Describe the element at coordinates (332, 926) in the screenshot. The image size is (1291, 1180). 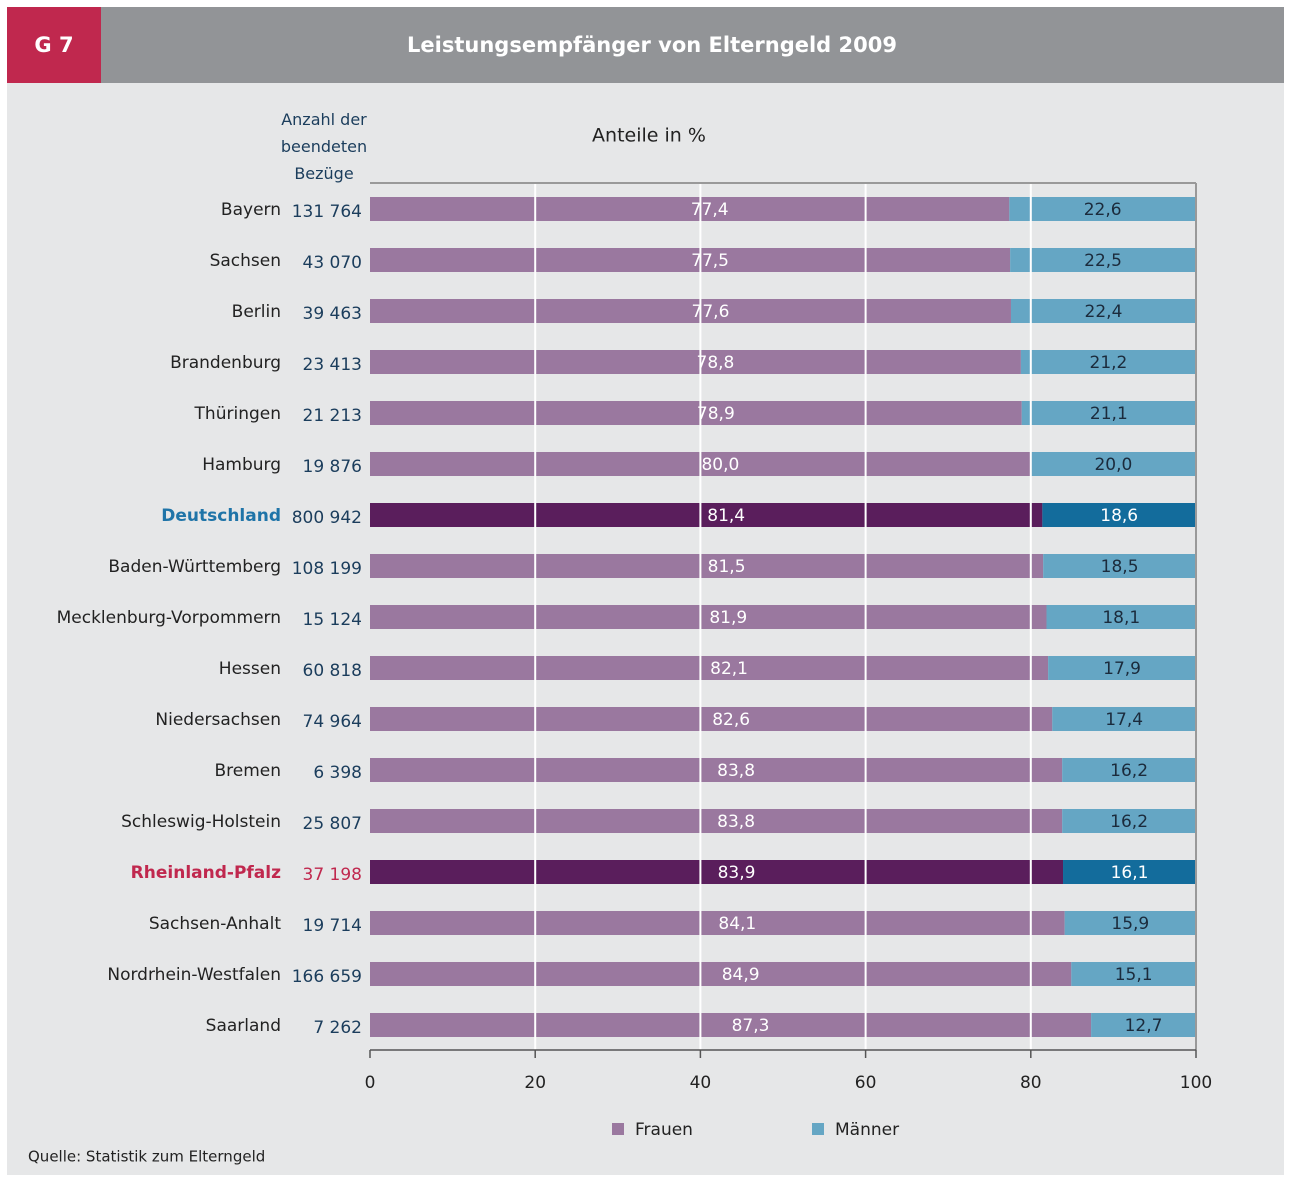
I see `count-label: 19 714` at that location.